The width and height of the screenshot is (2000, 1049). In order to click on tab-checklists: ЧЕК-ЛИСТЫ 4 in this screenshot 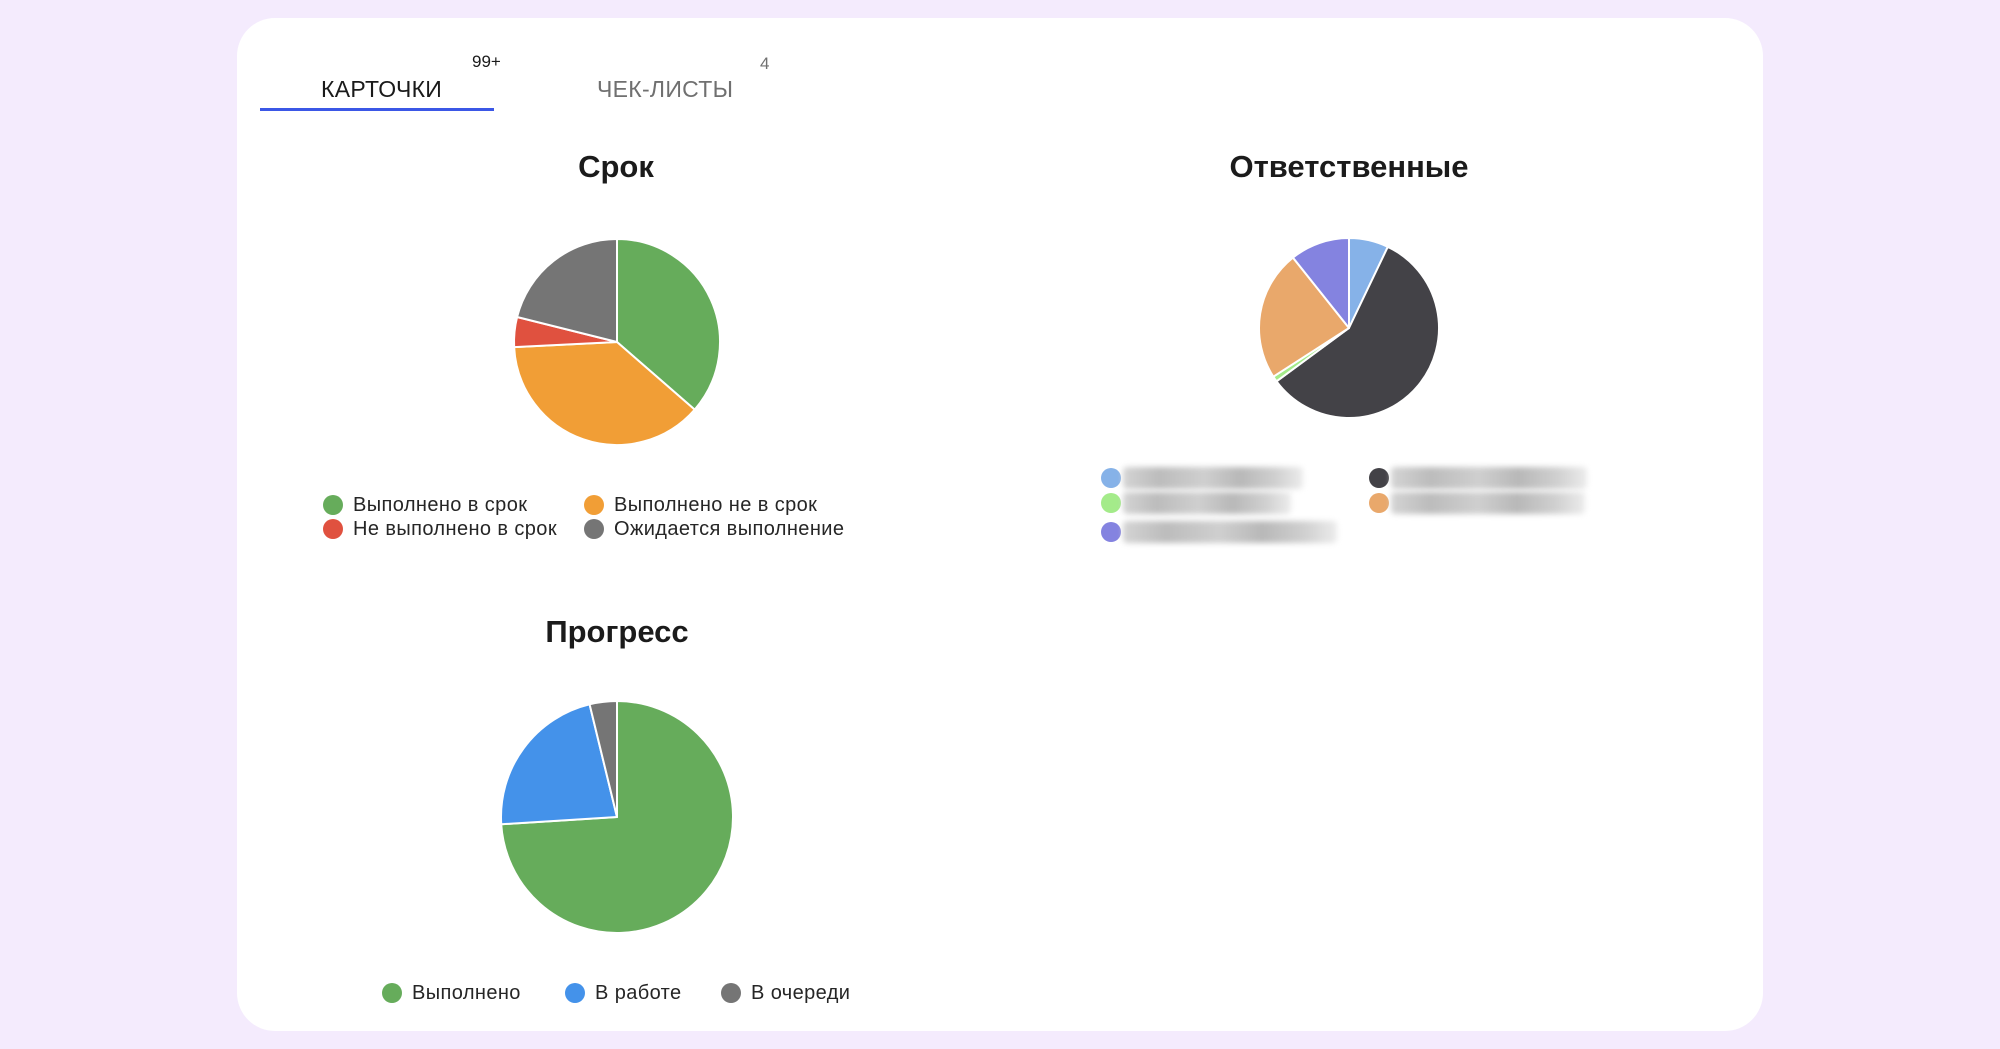, I will do `click(657, 74)`.